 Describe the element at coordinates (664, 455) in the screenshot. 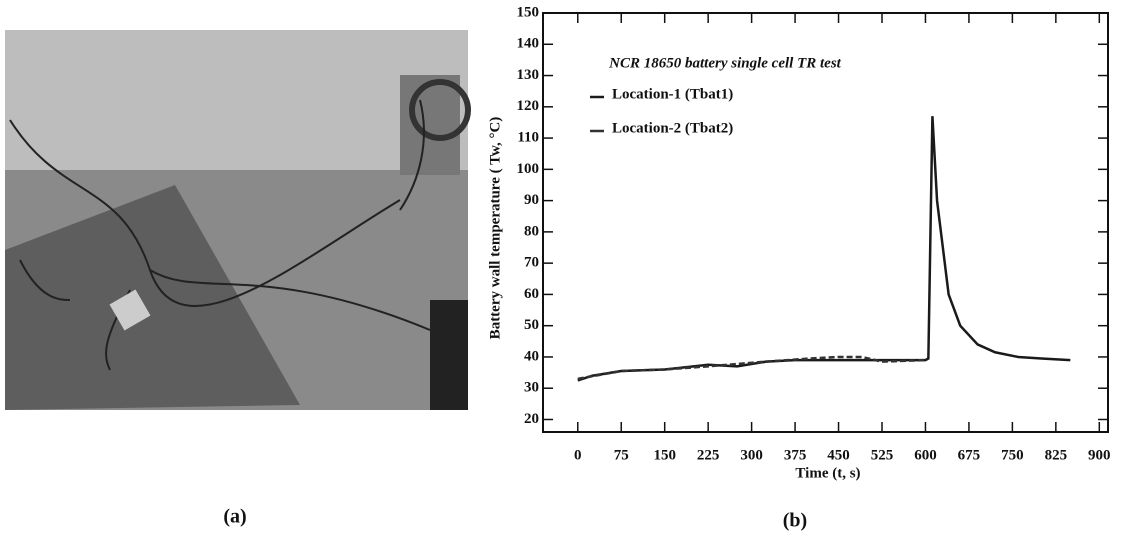

I see `x-tick-label: 150` at that location.